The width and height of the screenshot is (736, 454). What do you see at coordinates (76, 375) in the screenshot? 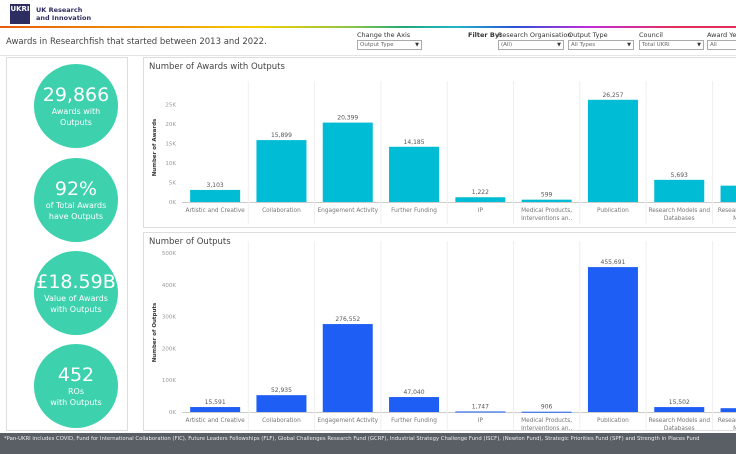
I see `kpi-value: 452` at bounding box center [76, 375].